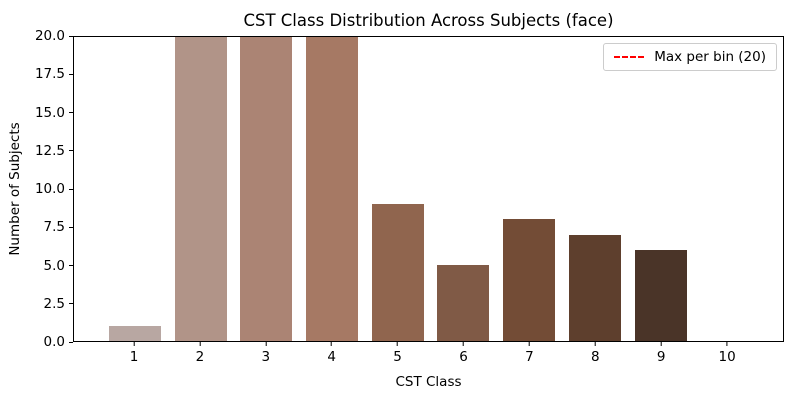 Image resolution: width=800 pixels, height=400 pixels. I want to click on x-tick-4: 4, so click(331, 353).